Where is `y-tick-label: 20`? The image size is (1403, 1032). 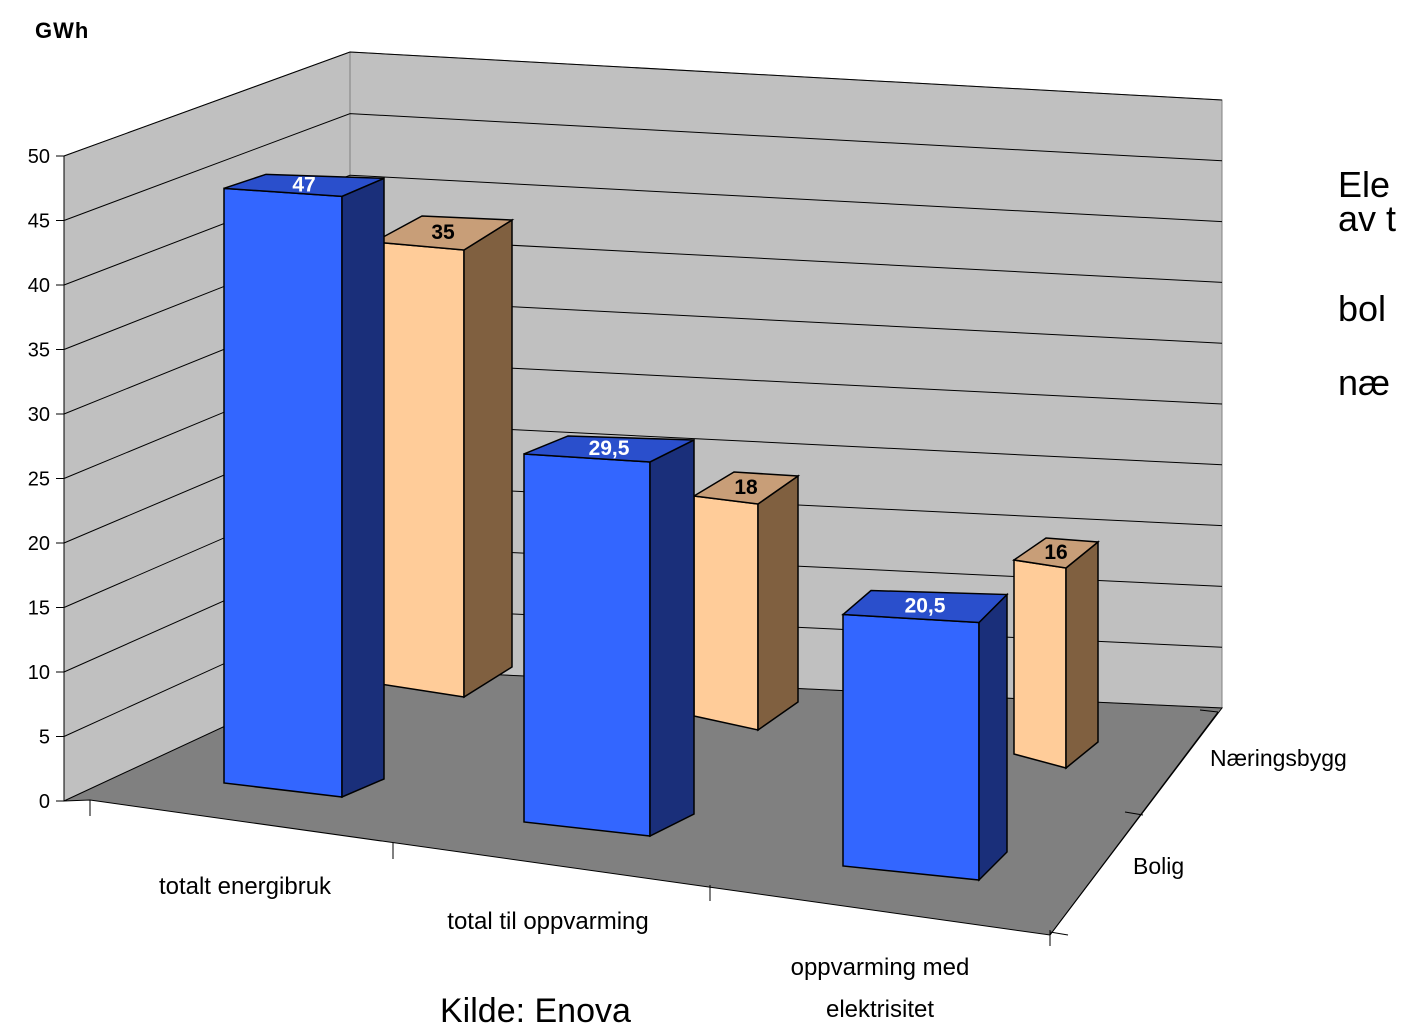
y-tick-label: 20 is located at coordinates (39, 544).